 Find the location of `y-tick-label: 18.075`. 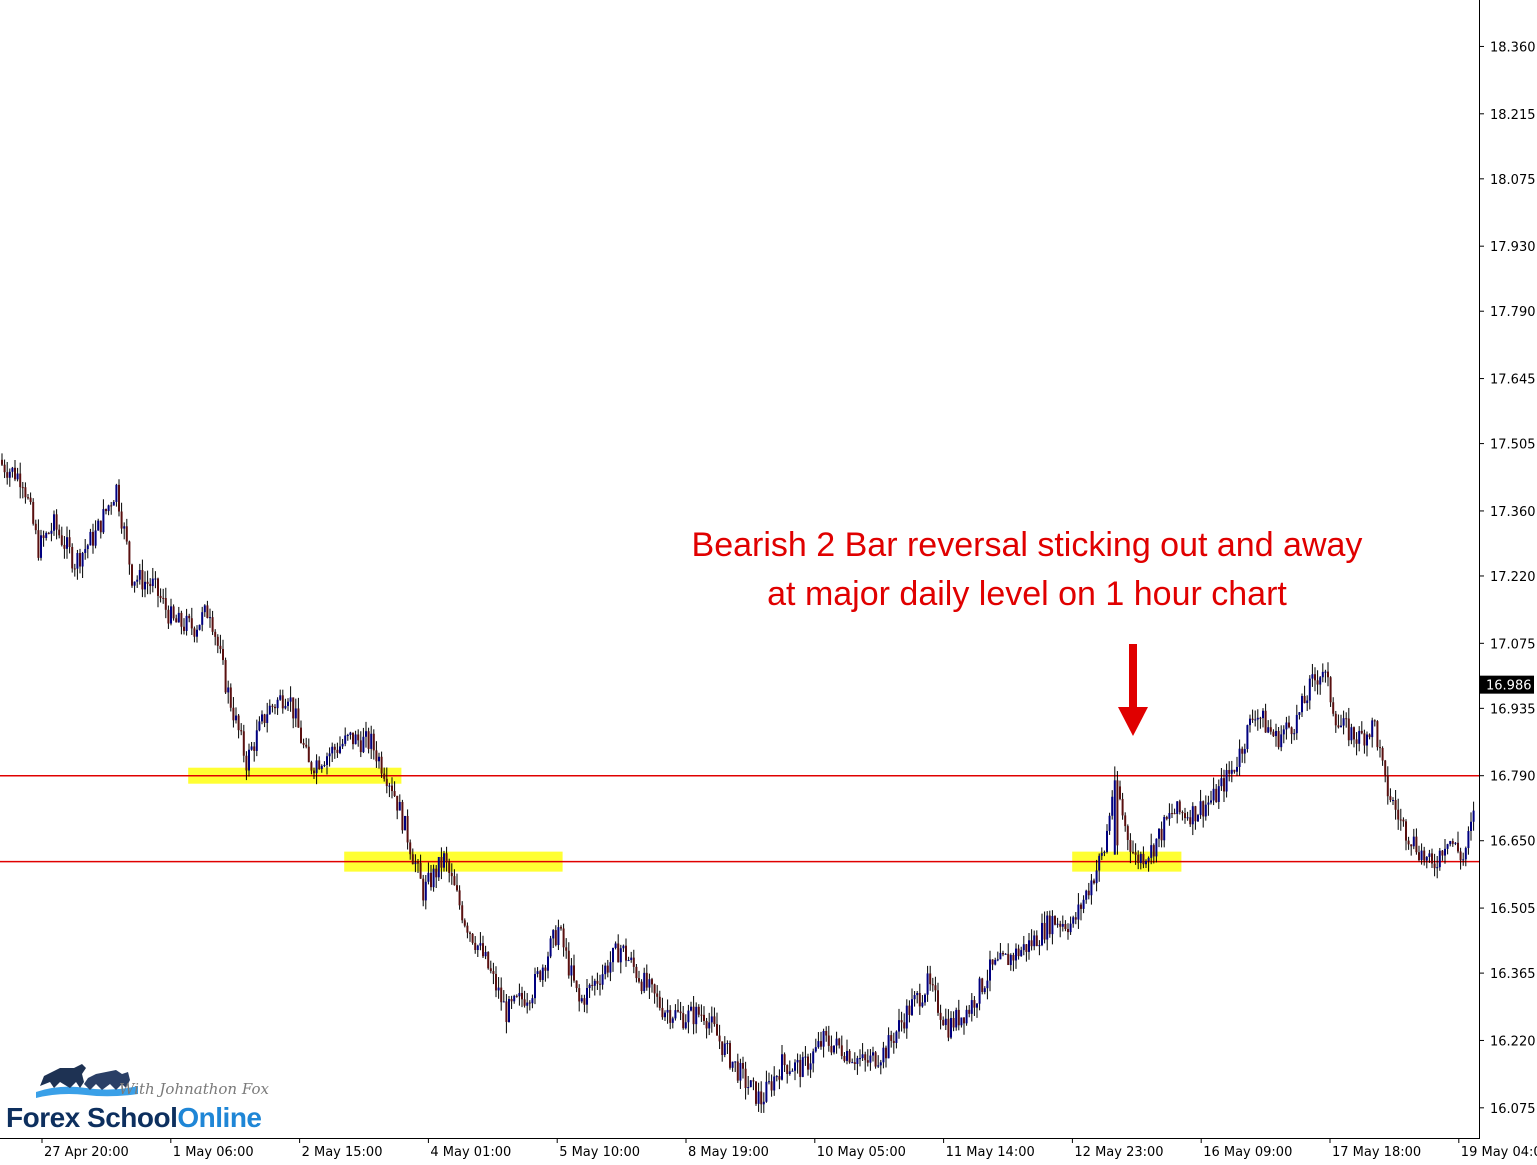

y-tick-label: 18.075 is located at coordinates (1513, 180).